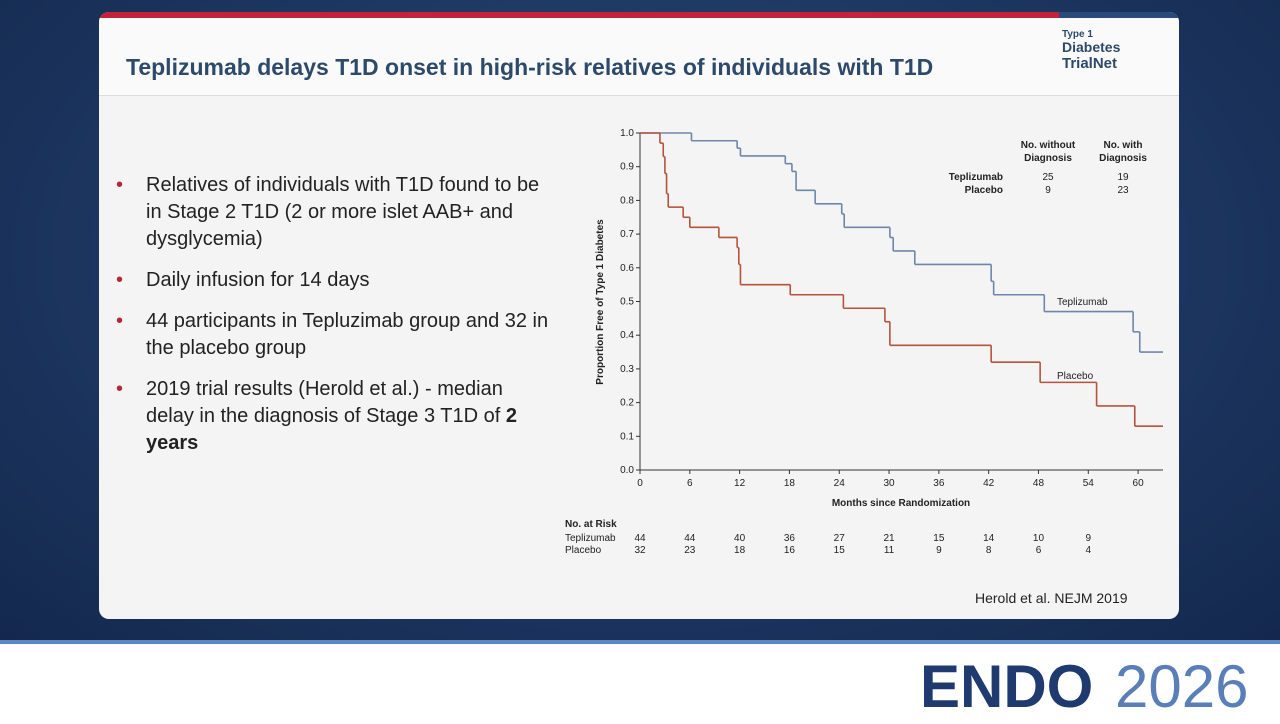 The width and height of the screenshot is (1280, 724). I want to click on logo-text: TrialNet, so click(1089, 63).